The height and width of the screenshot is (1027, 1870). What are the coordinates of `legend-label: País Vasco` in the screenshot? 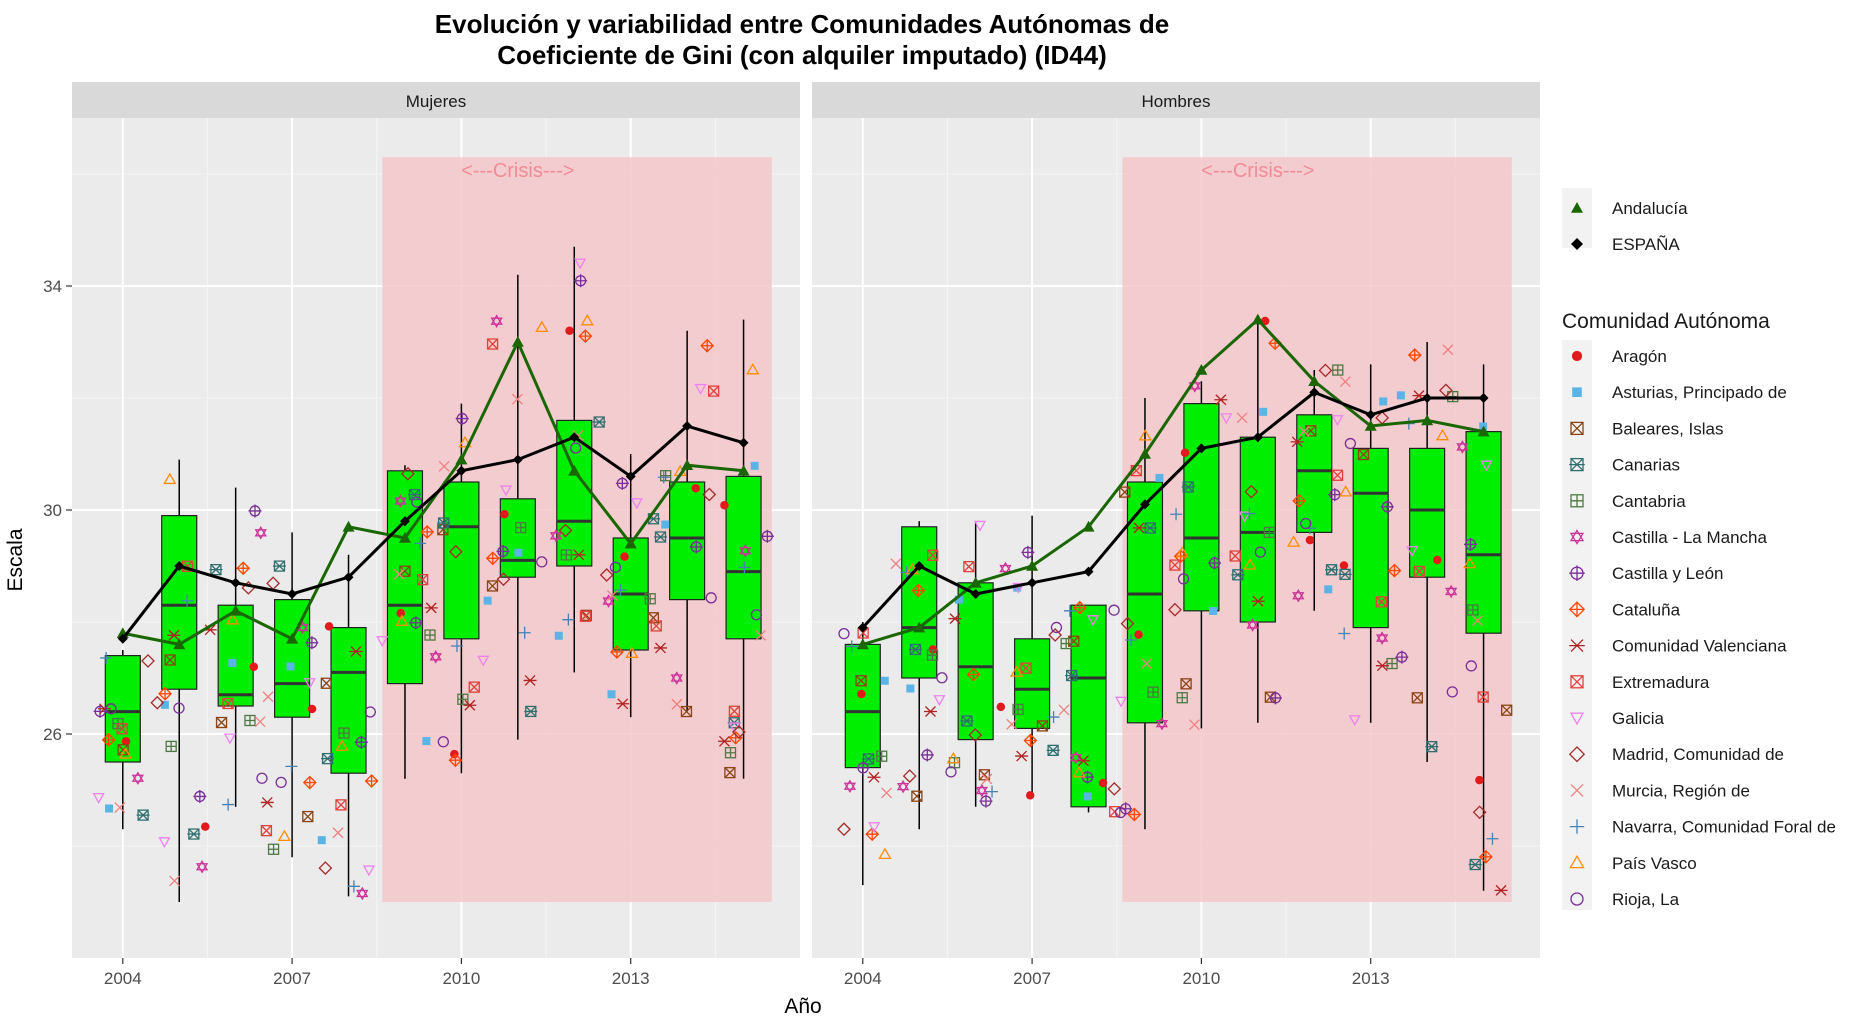 It's located at (1654, 863).